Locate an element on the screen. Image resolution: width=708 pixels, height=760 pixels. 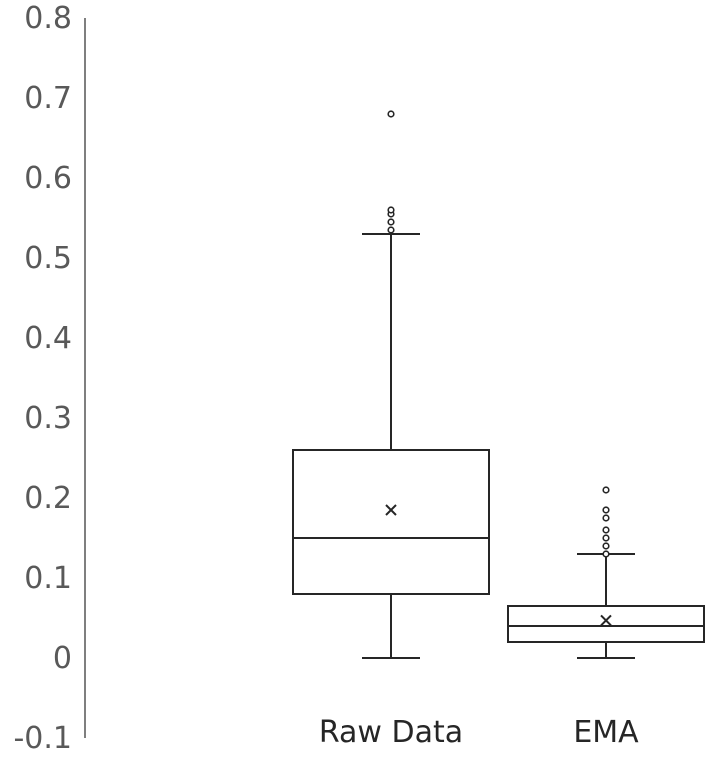
y-tick-label: 0.7 is located at coordinates (48, 98).